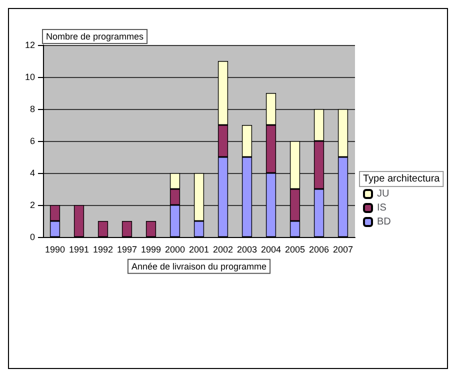 The width and height of the screenshot is (460, 381). I want to click on x-tick-label: 1992, so click(103, 249).